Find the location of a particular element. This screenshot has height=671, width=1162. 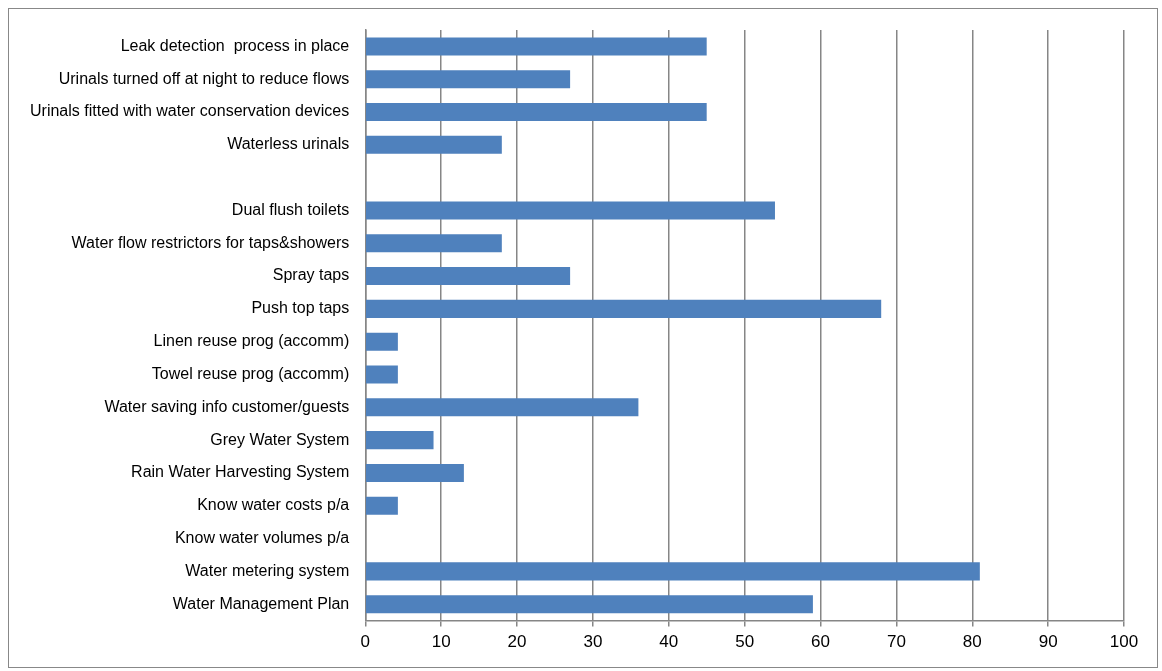

x-tick-label: 80 is located at coordinates (972, 642).